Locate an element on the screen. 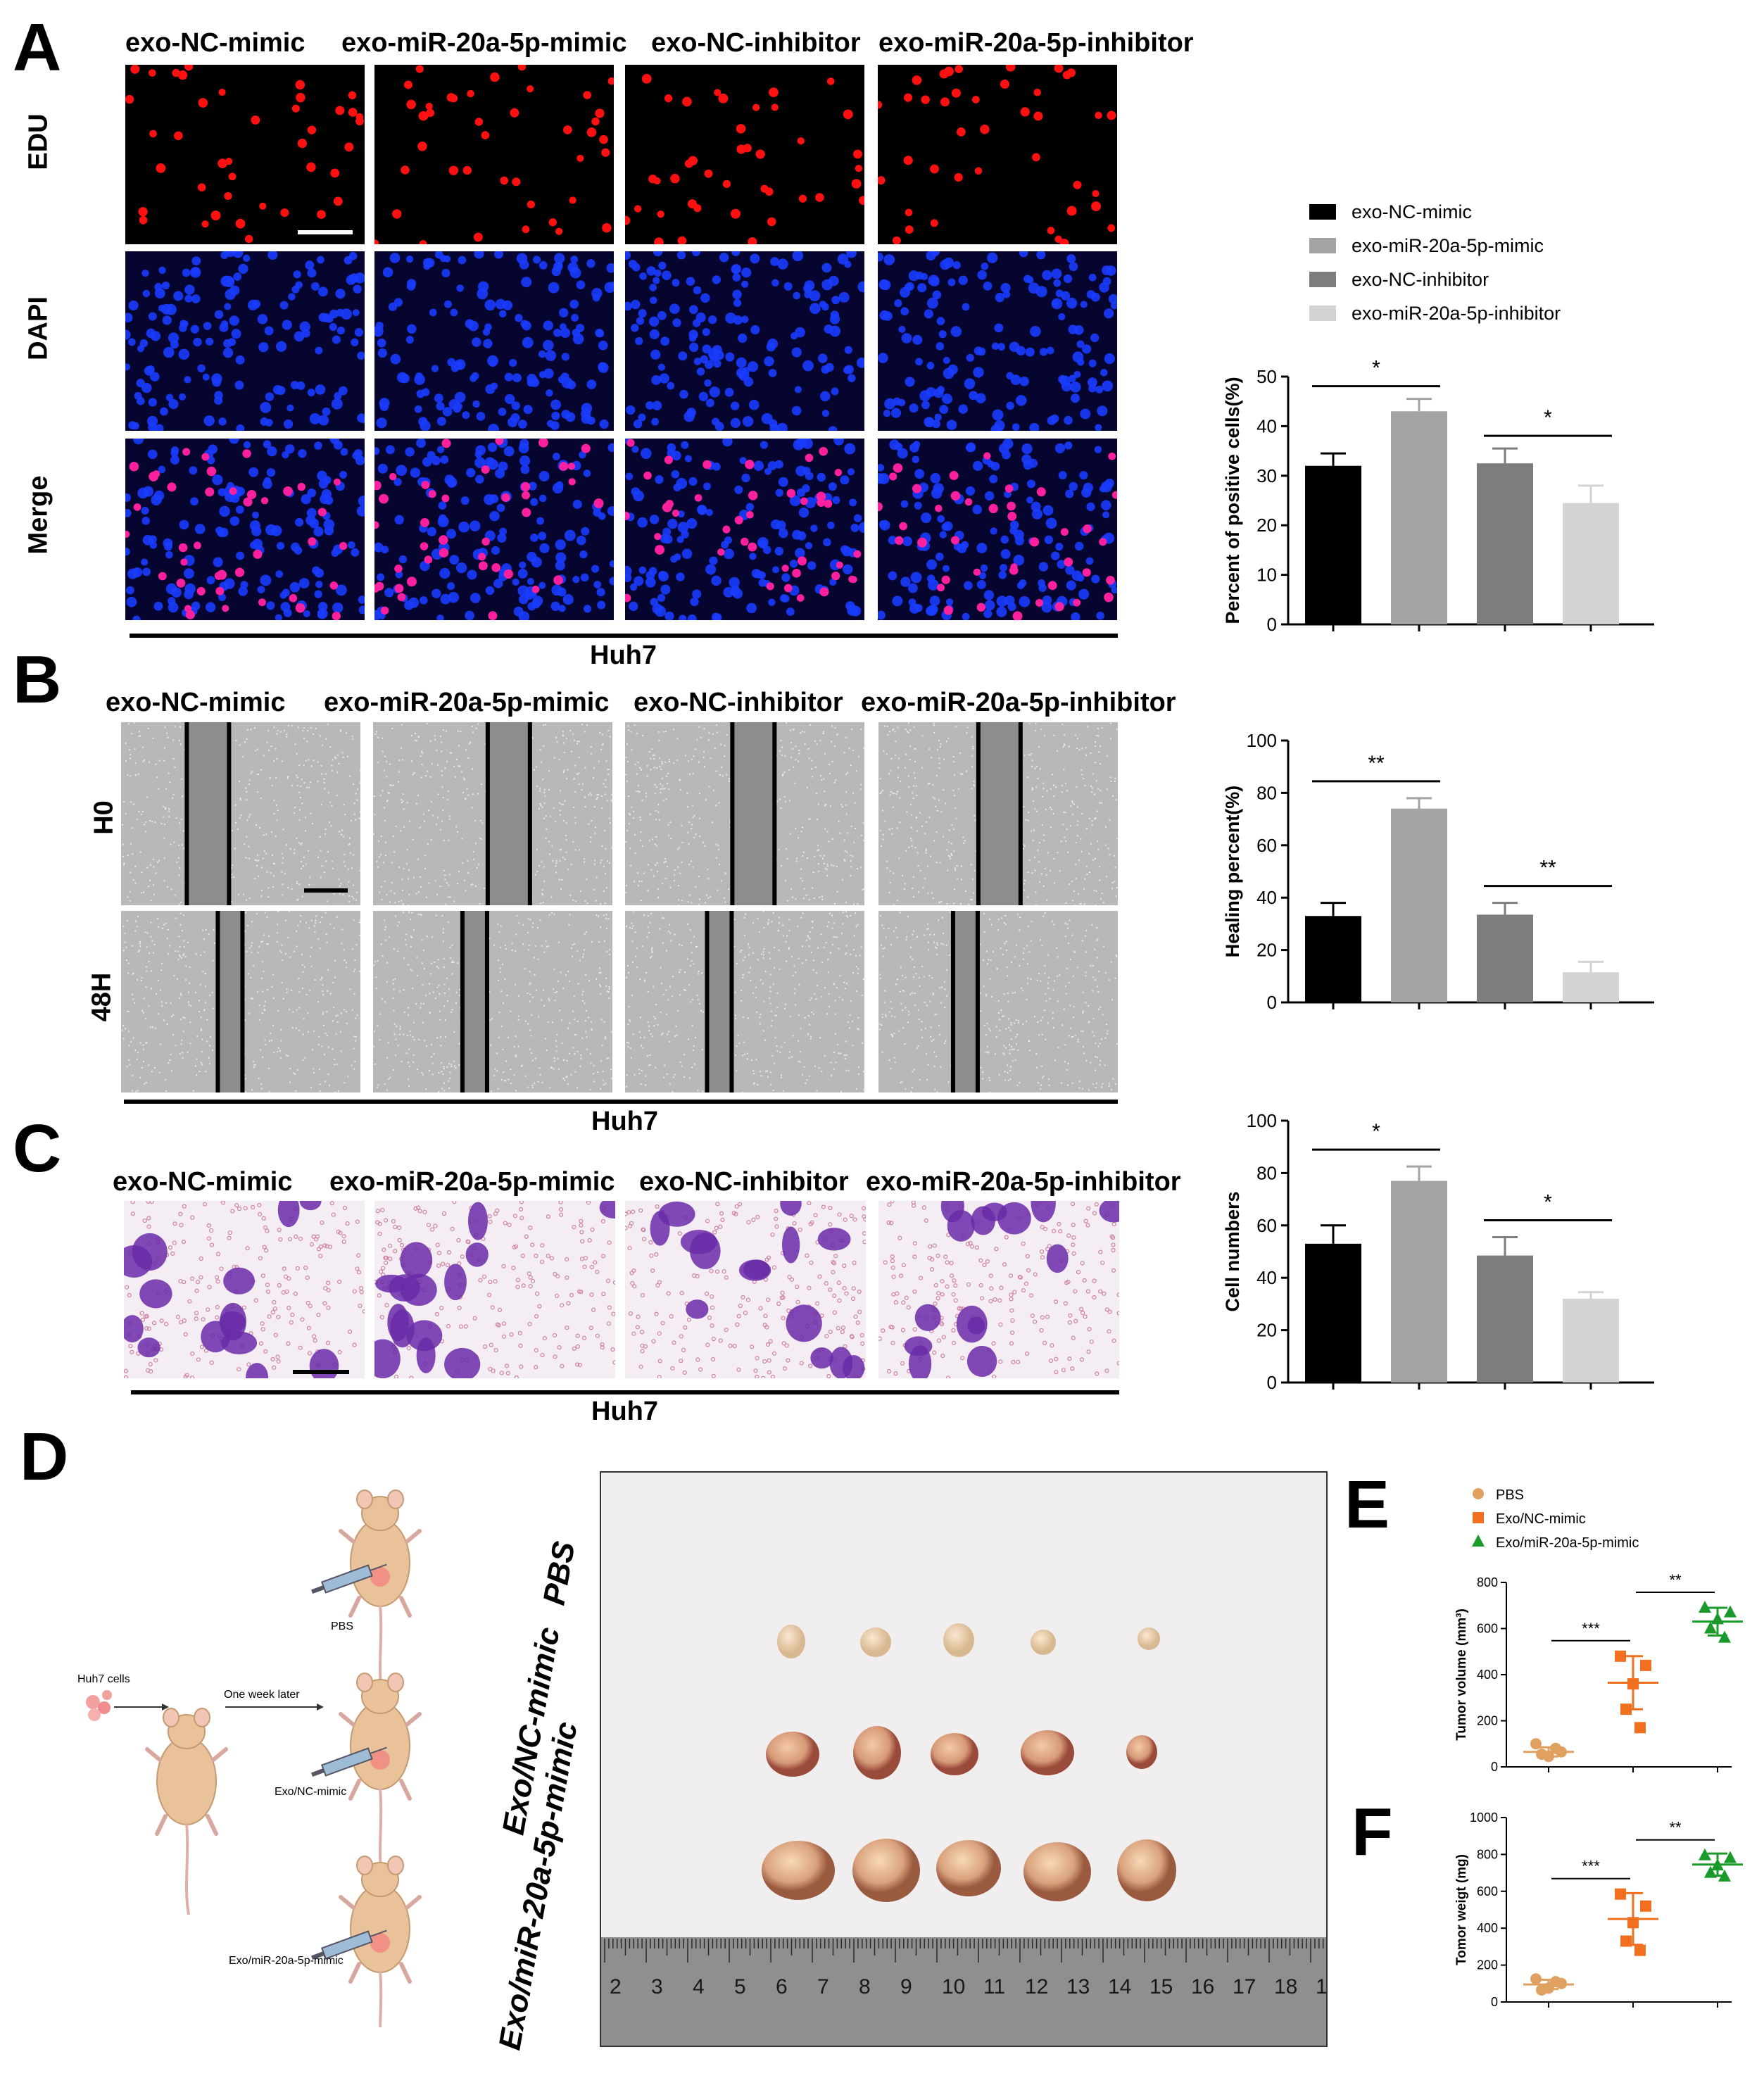 This screenshot has width=1764, height=2078. b-image-48h-4-drawing is located at coordinates (998, 1001).